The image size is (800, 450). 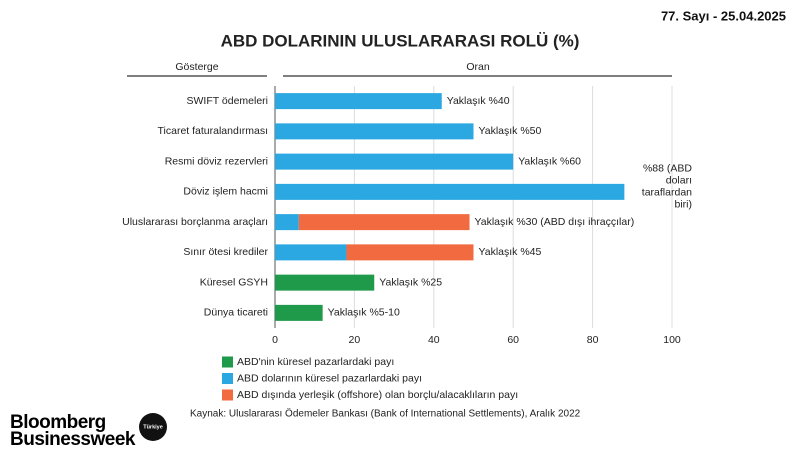 I want to click on x-tick-label: 0, so click(x=275, y=340).